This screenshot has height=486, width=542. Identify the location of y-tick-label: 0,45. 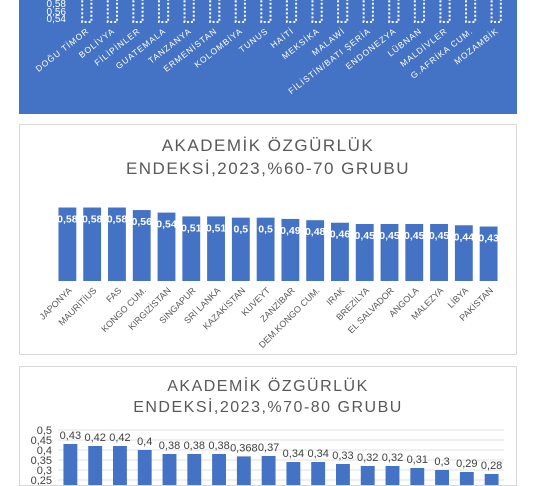
(41, 441).